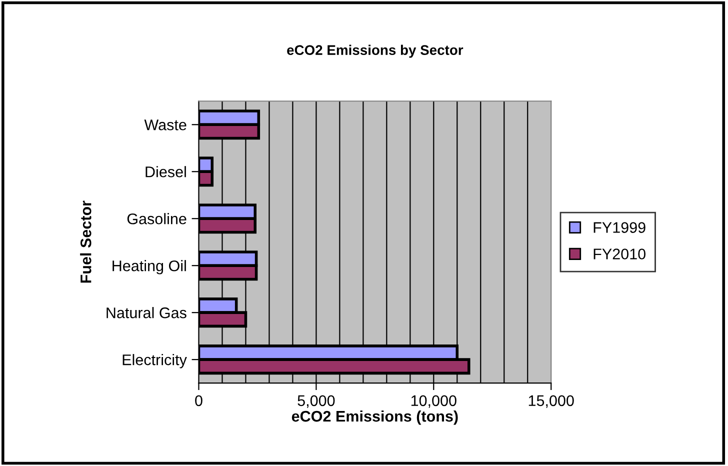 The width and height of the screenshot is (728, 466). What do you see at coordinates (166, 172) in the screenshot?
I see `y-tick-label: Diesel` at bounding box center [166, 172].